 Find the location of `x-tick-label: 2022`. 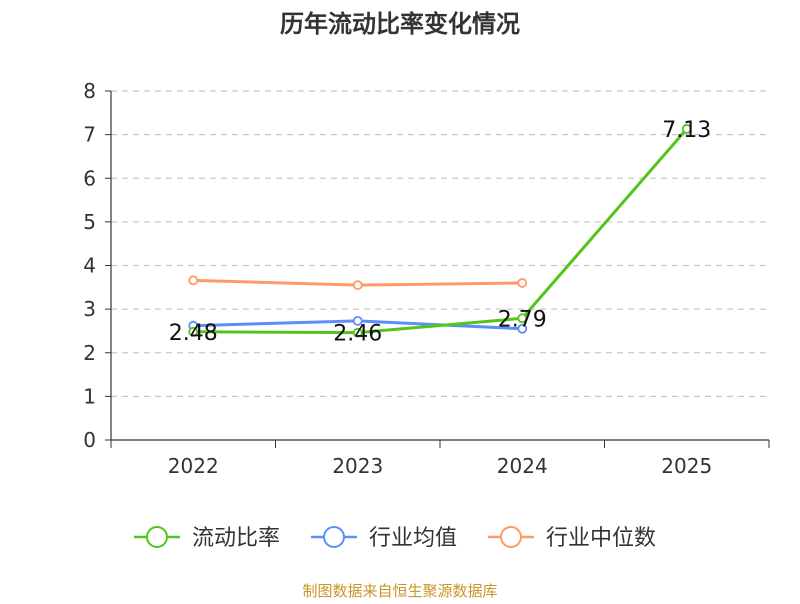

x-tick-label: 2022 is located at coordinates (193, 466).